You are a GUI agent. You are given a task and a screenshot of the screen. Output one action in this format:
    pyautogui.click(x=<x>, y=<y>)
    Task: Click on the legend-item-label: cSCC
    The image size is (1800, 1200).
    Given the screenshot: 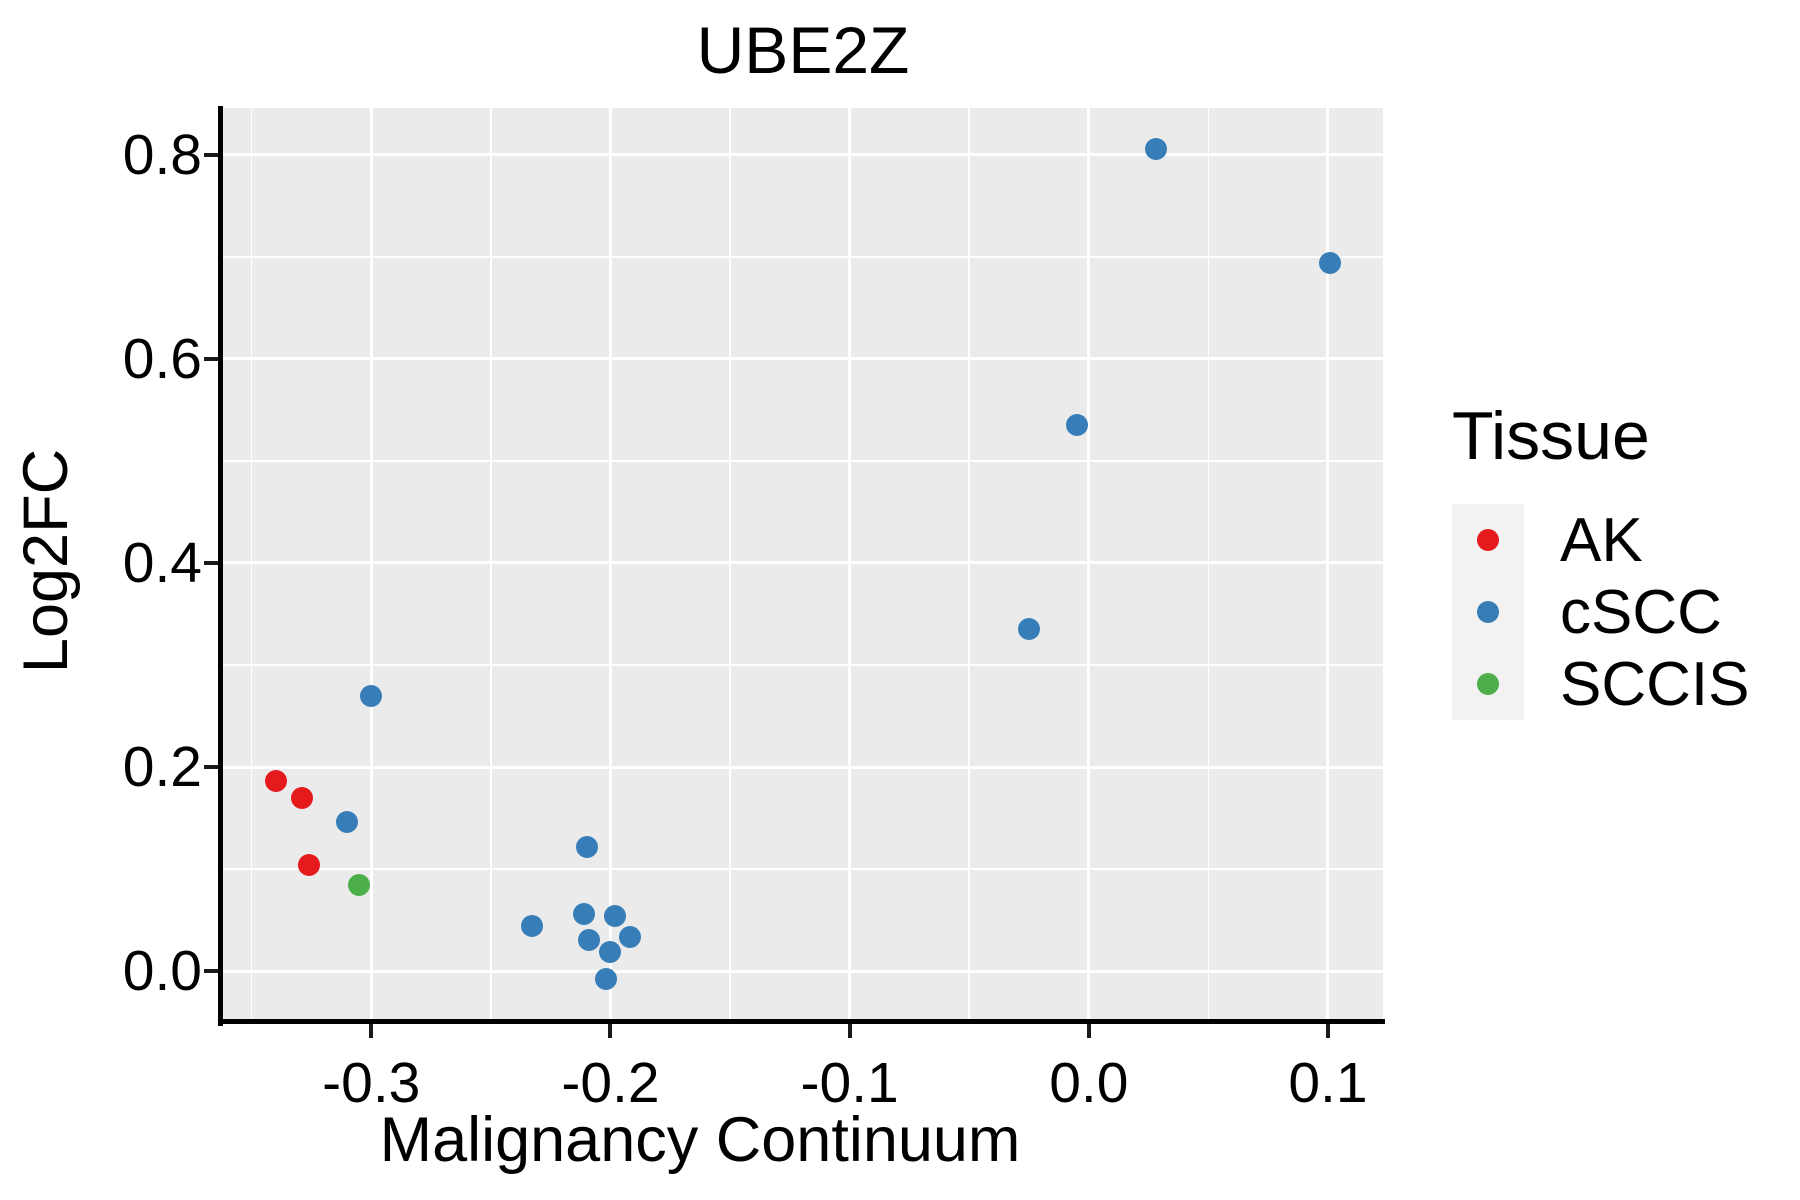 What is the action you would take?
    pyautogui.click(x=1641, y=612)
    